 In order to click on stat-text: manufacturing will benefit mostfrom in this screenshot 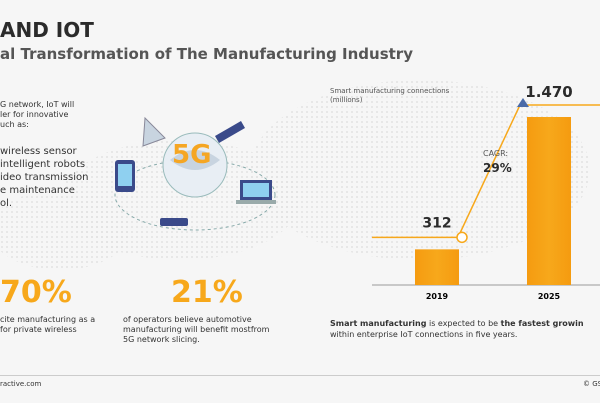, I will do `click(196, 329)`.